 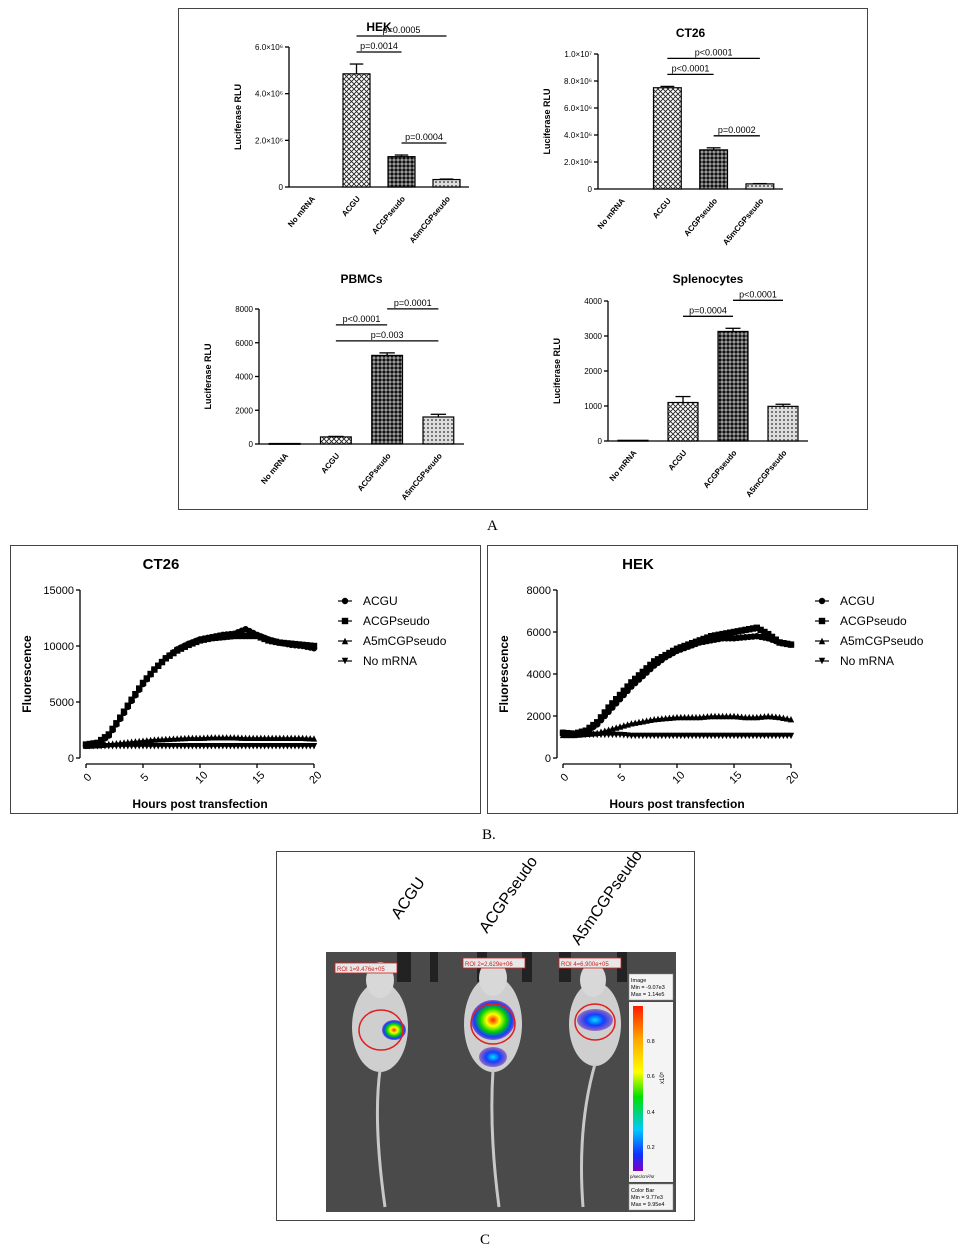 What do you see at coordinates (882, 641) in the screenshot?
I see `legend-label: A5mCGPseudo` at bounding box center [882, 641].